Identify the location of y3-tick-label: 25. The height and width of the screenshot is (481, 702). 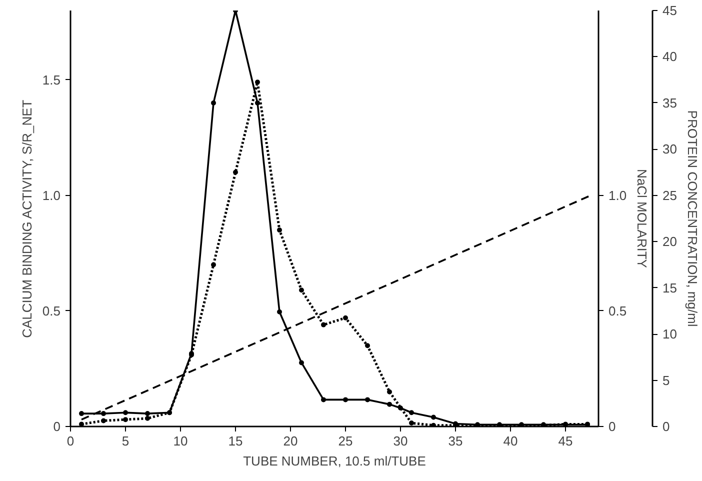
(669, 195).